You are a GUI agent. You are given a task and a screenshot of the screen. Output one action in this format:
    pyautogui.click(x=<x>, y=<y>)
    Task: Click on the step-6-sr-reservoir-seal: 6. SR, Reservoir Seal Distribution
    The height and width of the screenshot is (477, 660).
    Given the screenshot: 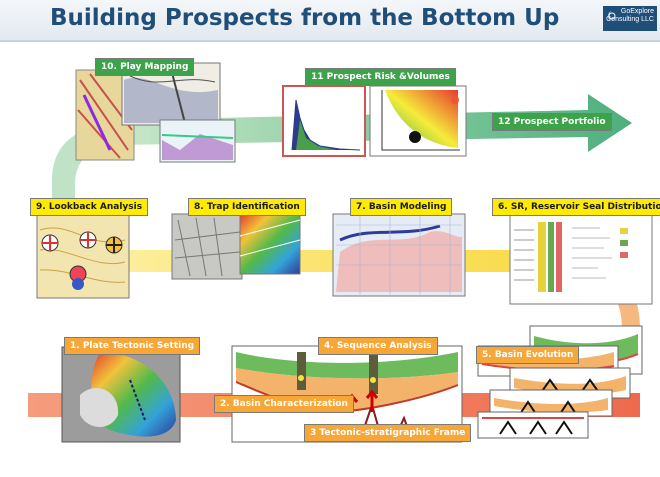 What is the action you would take?
    pyautogui.click(x=576, y=207)
    